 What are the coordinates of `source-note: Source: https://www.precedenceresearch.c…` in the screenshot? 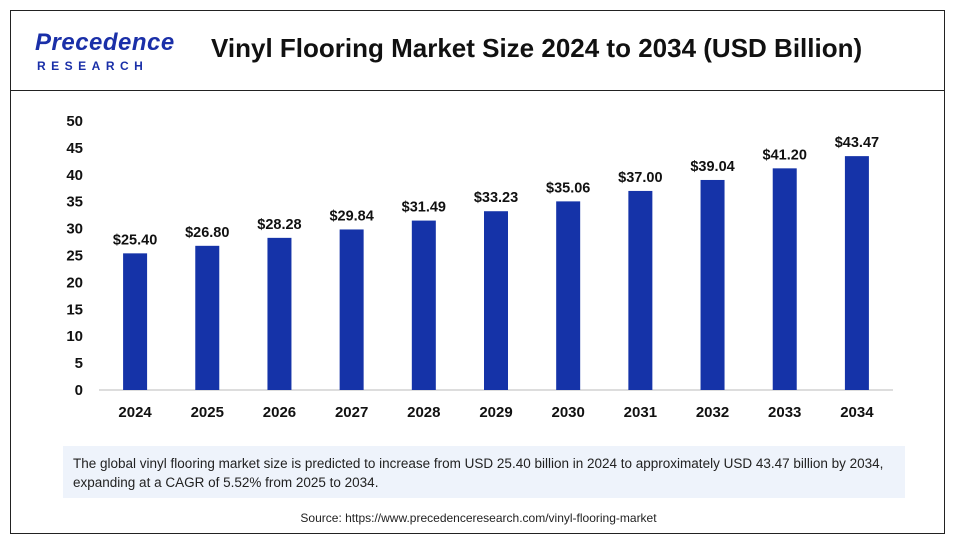 It's located at (478, 518).